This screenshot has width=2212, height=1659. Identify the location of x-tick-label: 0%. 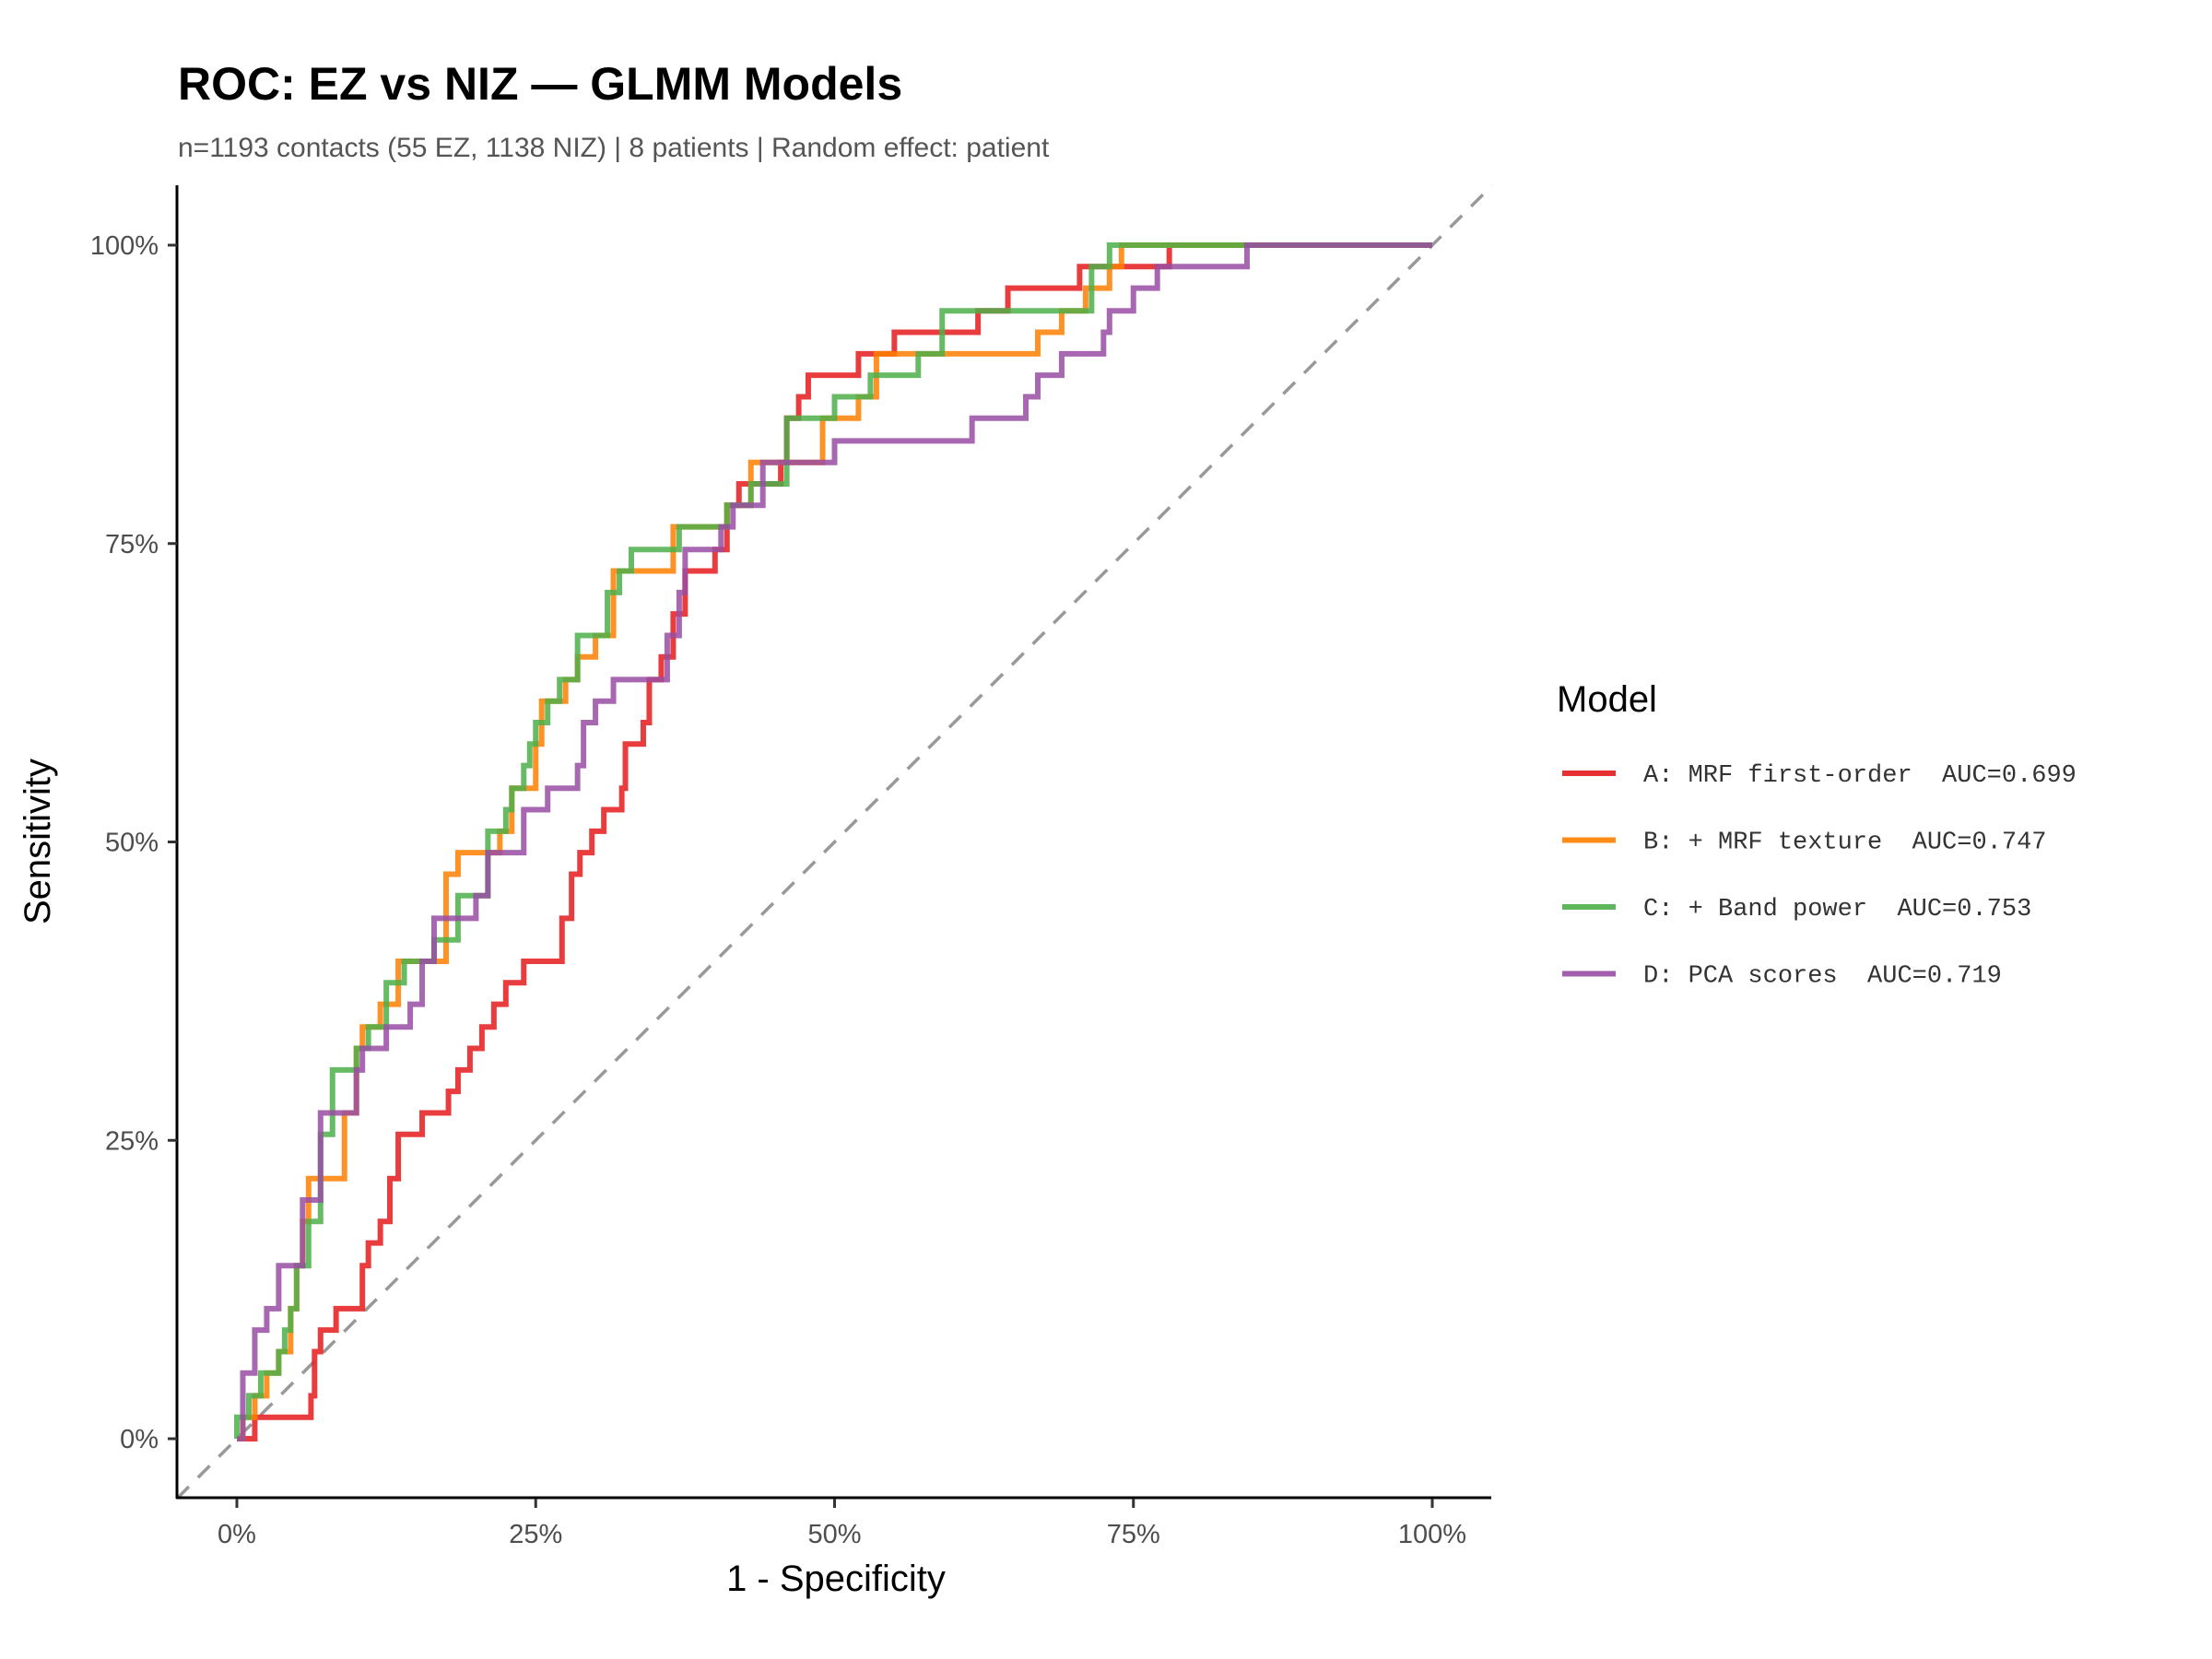
(237, 1534).